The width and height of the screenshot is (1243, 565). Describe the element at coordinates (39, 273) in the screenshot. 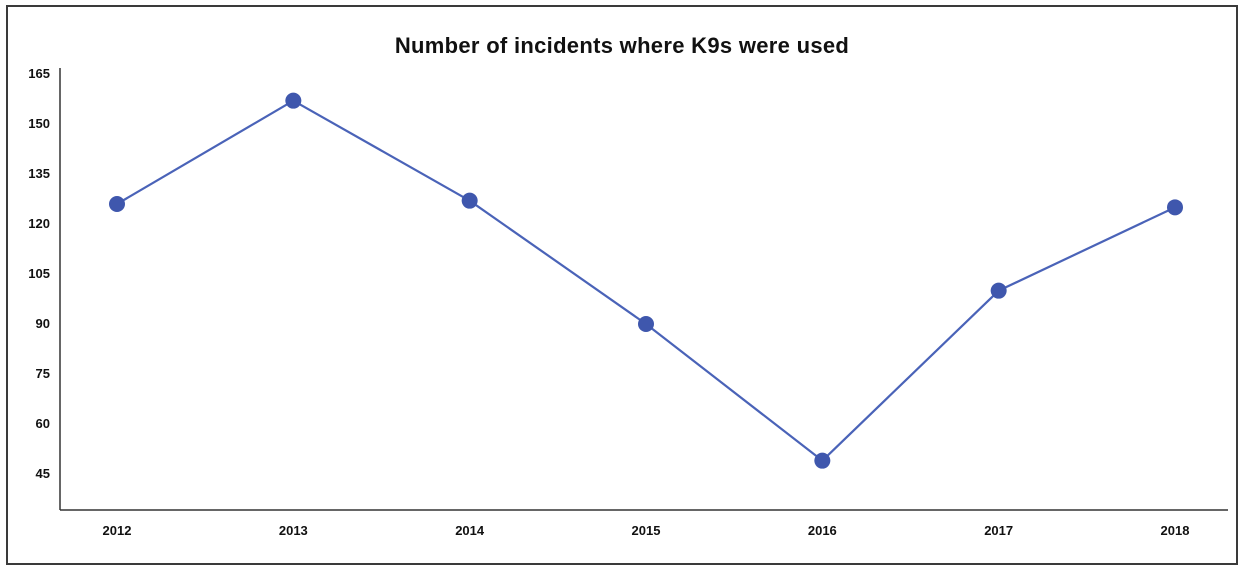

I see `y-tick-label: 105` at that location.